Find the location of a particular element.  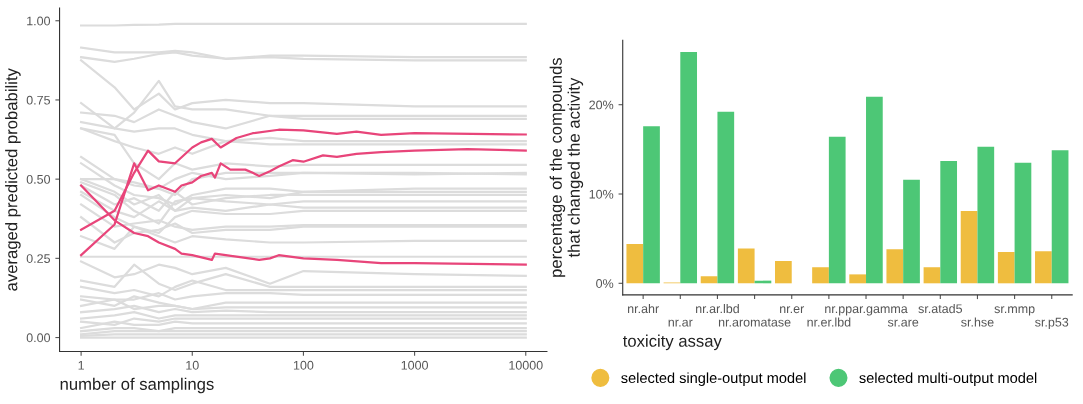

legend-label: selected multi-output model is located at coordinates (948, 379).